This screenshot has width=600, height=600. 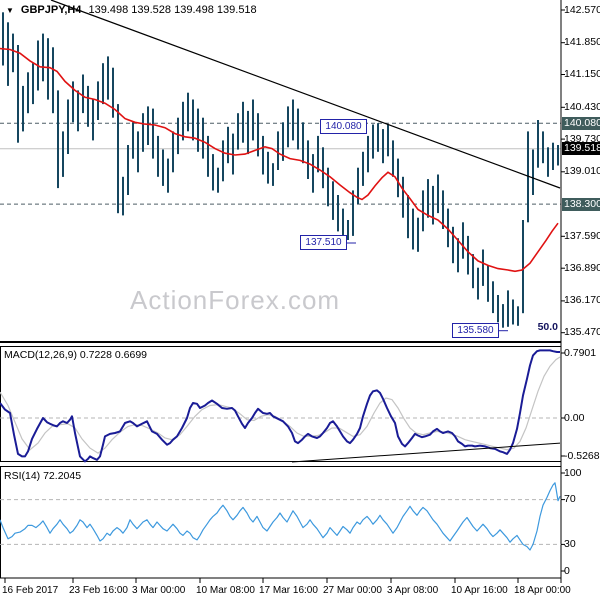 I want to click on rsi-axis-label: 0, so click(x=567, y=570).